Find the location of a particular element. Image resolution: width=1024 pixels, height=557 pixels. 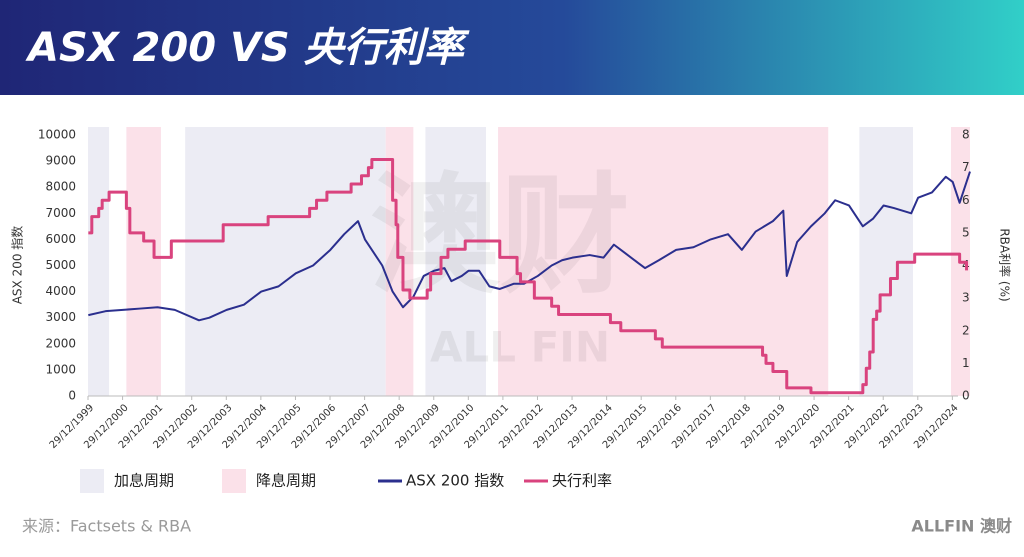

legend-label: 央行利率 is located at coordinates (582, 481).